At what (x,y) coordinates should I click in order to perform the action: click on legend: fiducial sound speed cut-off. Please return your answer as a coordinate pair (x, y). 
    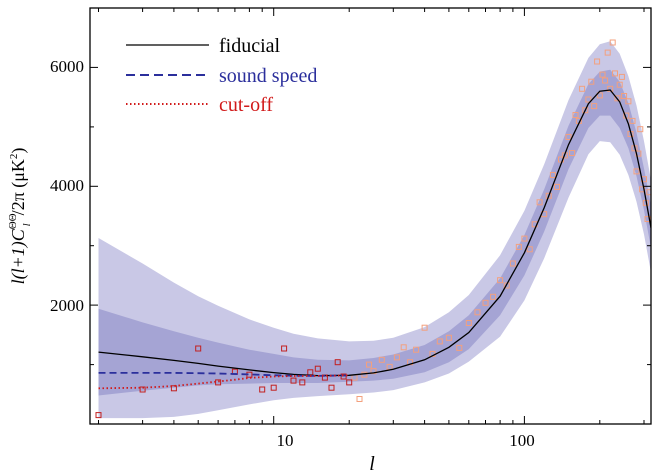
    Looking at the image, I should click on (221, 75).